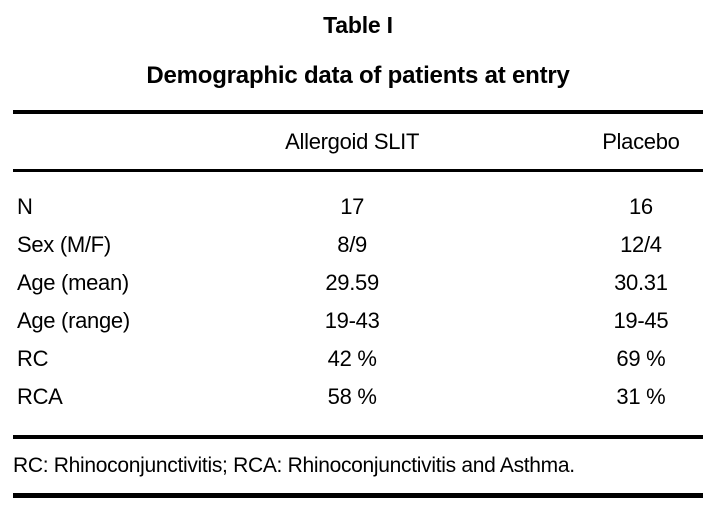 The image size is (716, 509). I want to click on row-value-allergoid-slit: 58 %, so click(352, 396).